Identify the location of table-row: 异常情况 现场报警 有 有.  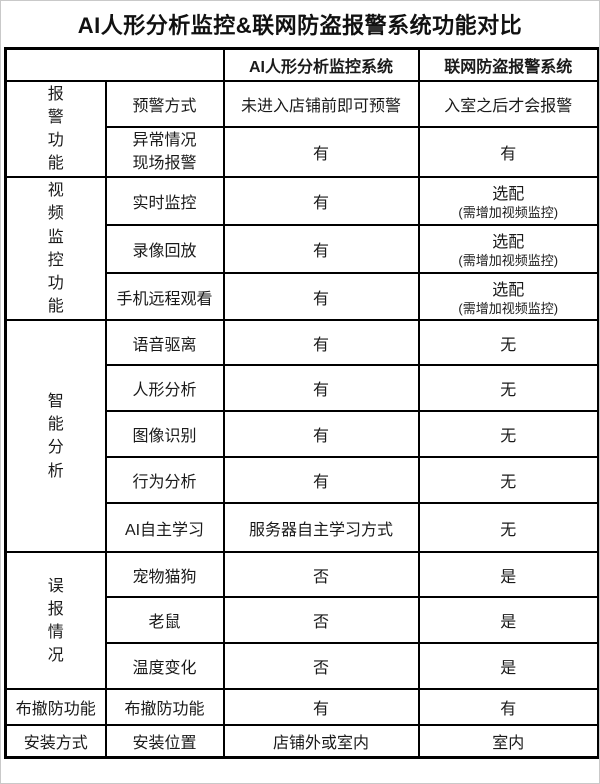
(302, 152).